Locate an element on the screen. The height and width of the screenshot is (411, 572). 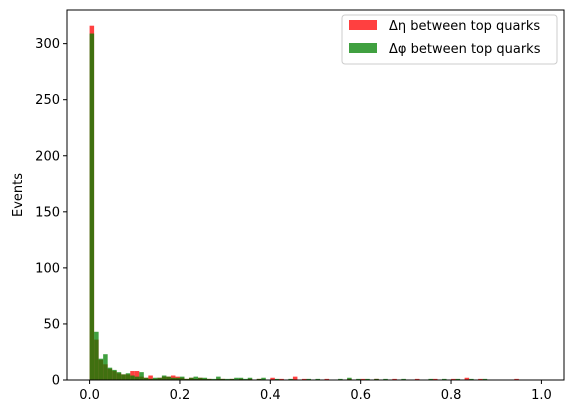
legend-label-phi: Δφ between top quarks is located at coordinates (465, 49).